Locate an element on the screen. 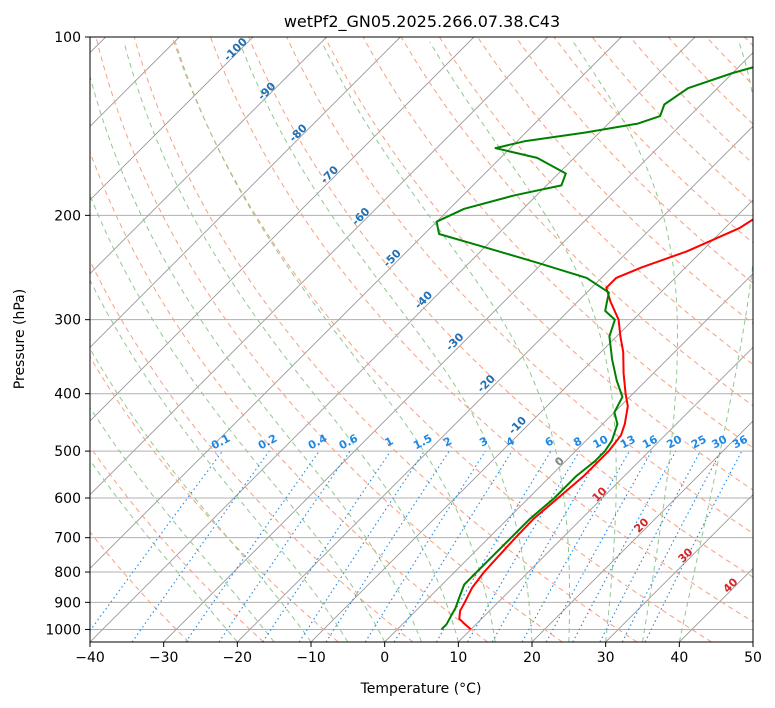 Image resolution: width=775 pixels, height=708 pixels. y-tick-label: 500 is located at coordinates (67, 452).